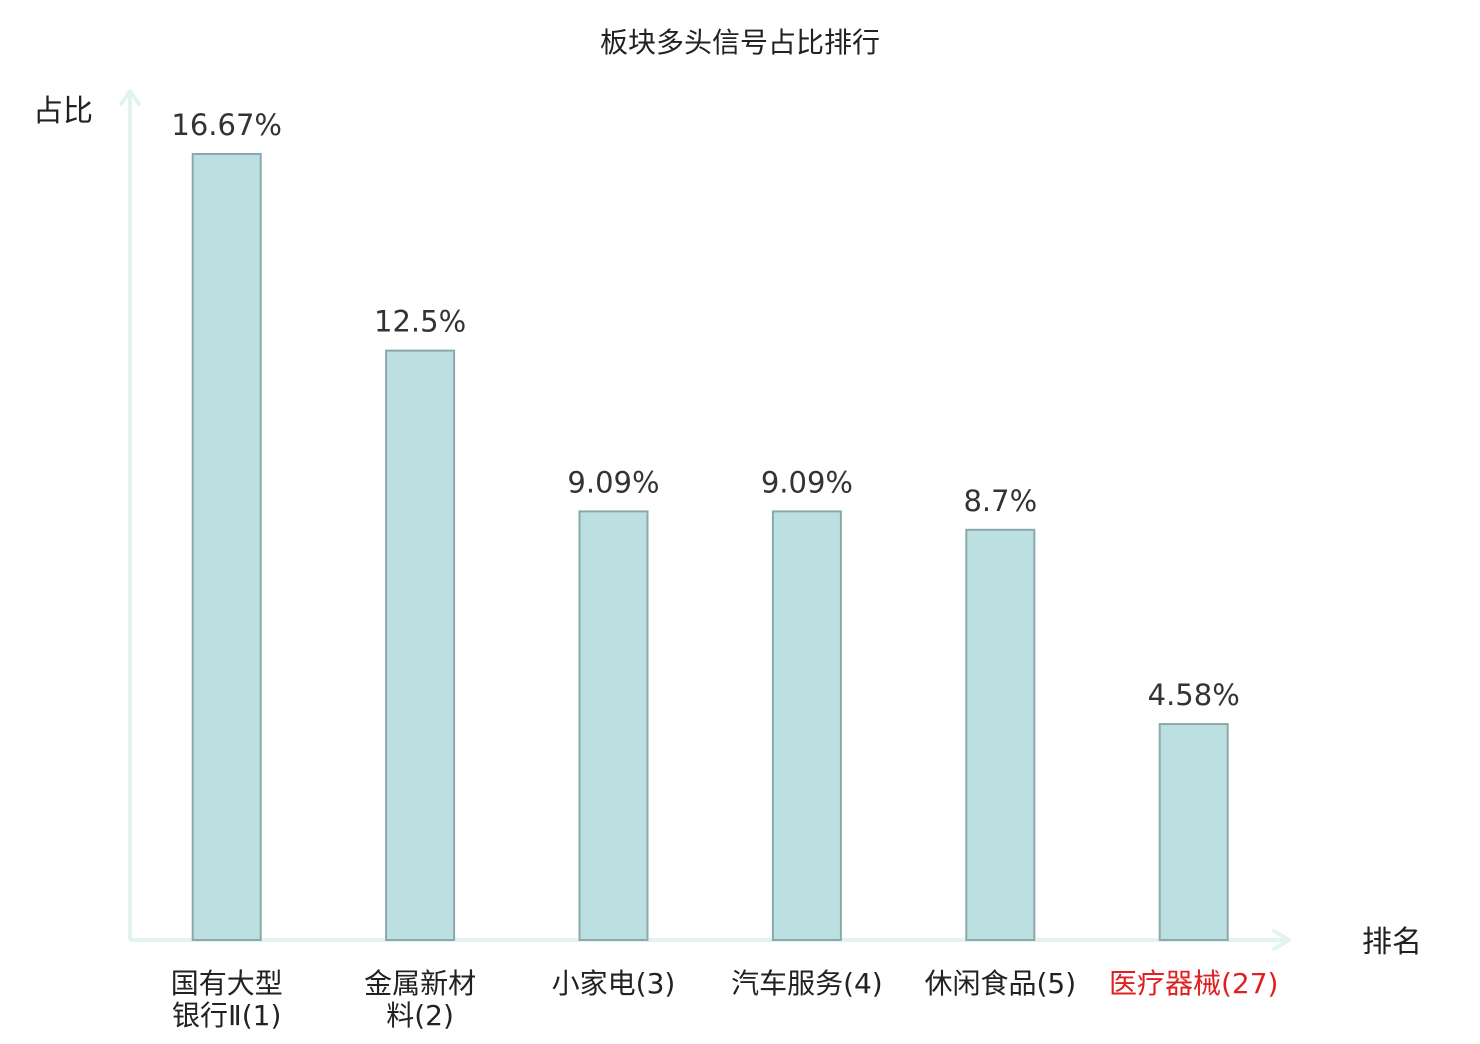  What do you see at coordinates (226, 1015) in the screenshot?
I see `x-tick-label: 银行Ⅱ(1)` at bounding box center [226, 1015].